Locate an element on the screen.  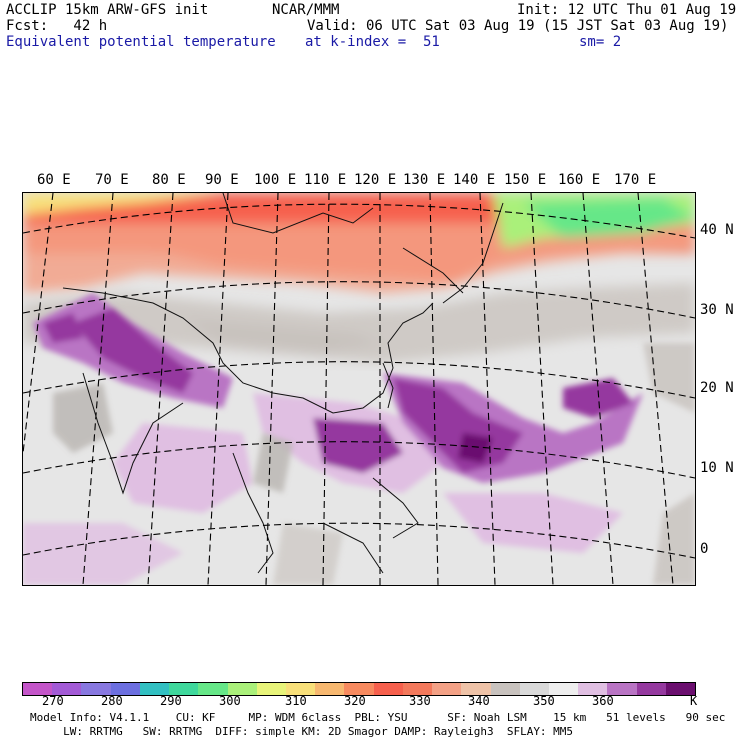
lon-label-160e: 160 E is located at coordinates (579, 180).